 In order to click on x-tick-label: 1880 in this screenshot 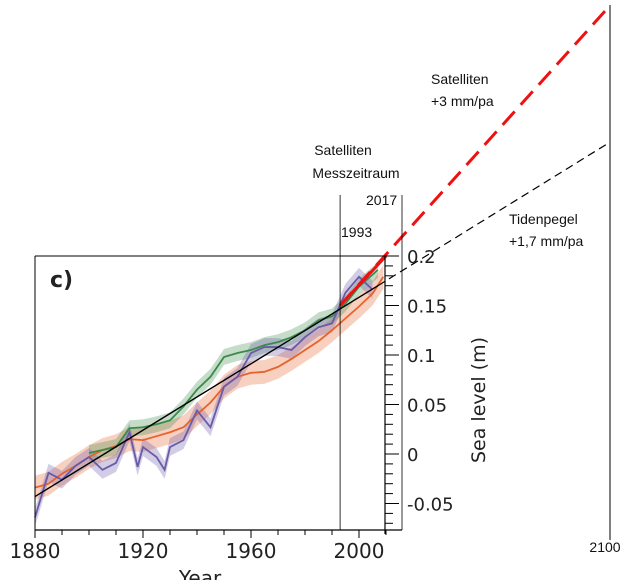, I will do `click(35, 551)`.